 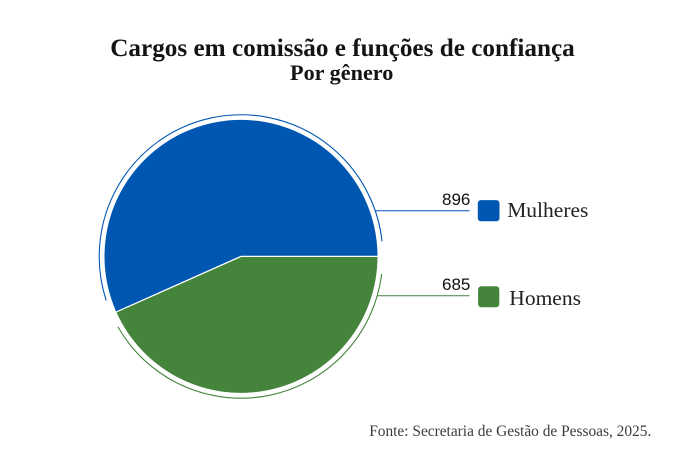 What do you see at coordinates (341, 72) in the screenshot?
I see `svg-text: Por gênero` at bounding box center [341, 72].